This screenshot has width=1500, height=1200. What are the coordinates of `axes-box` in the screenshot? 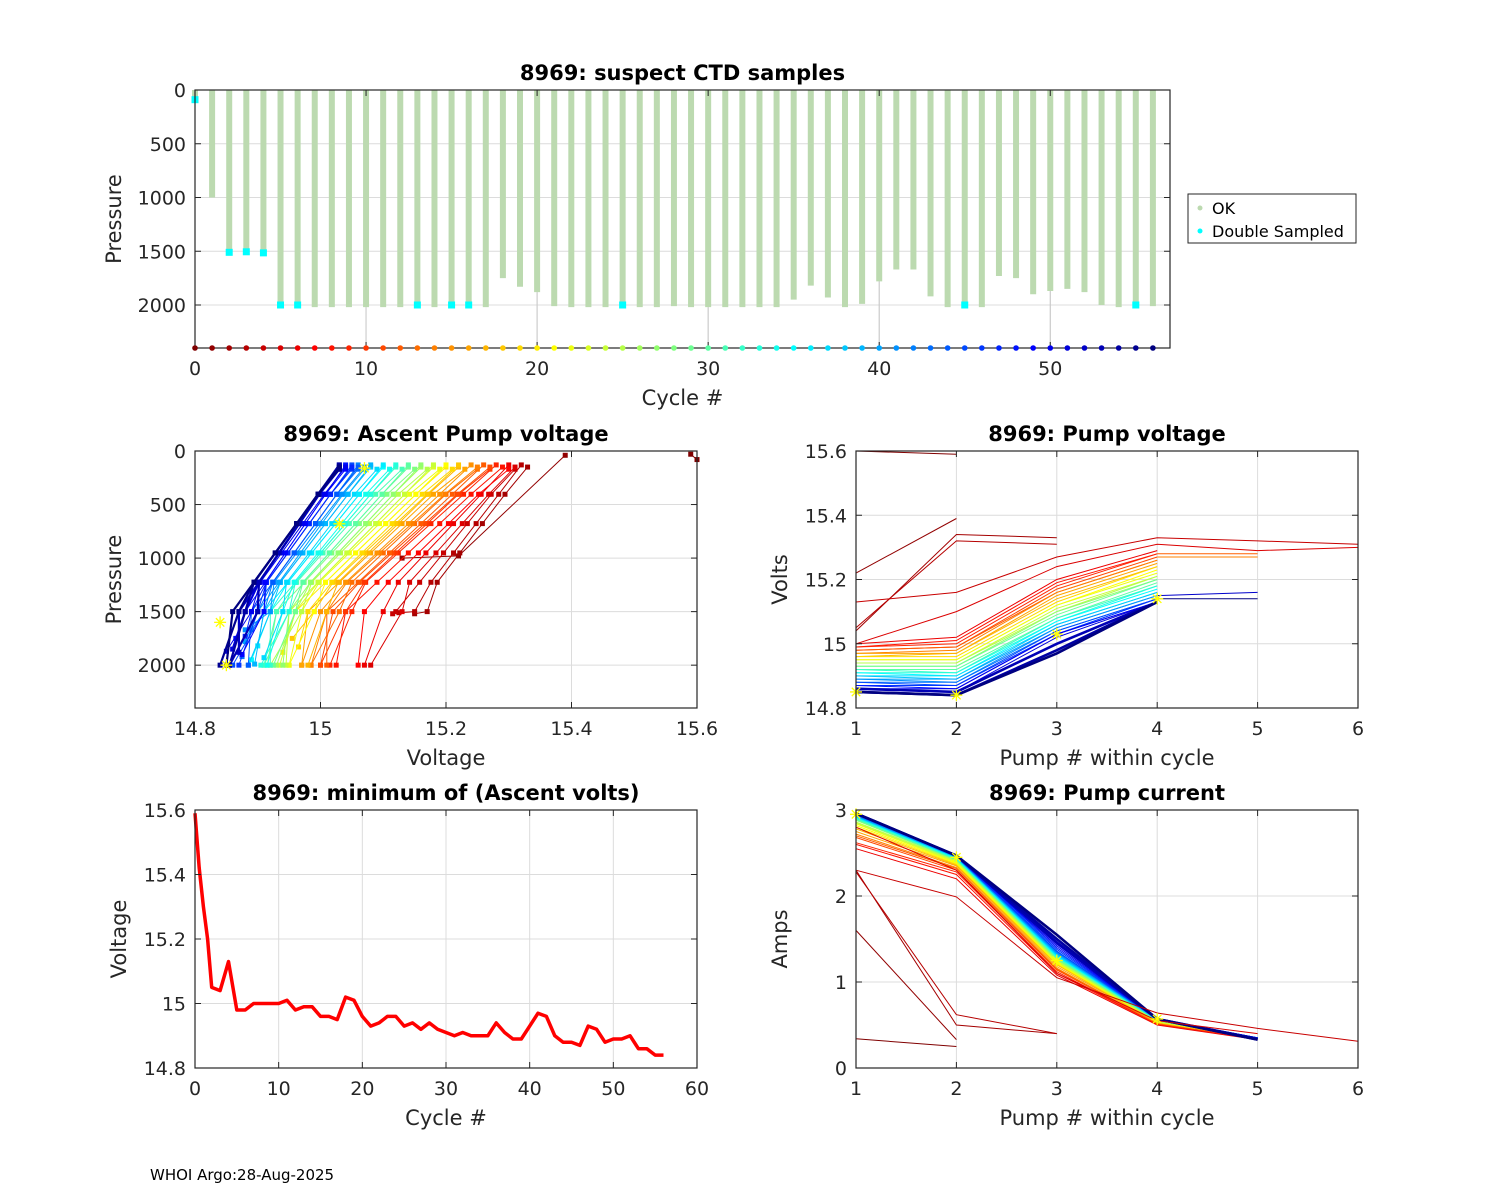 It's located at (1107, 939).